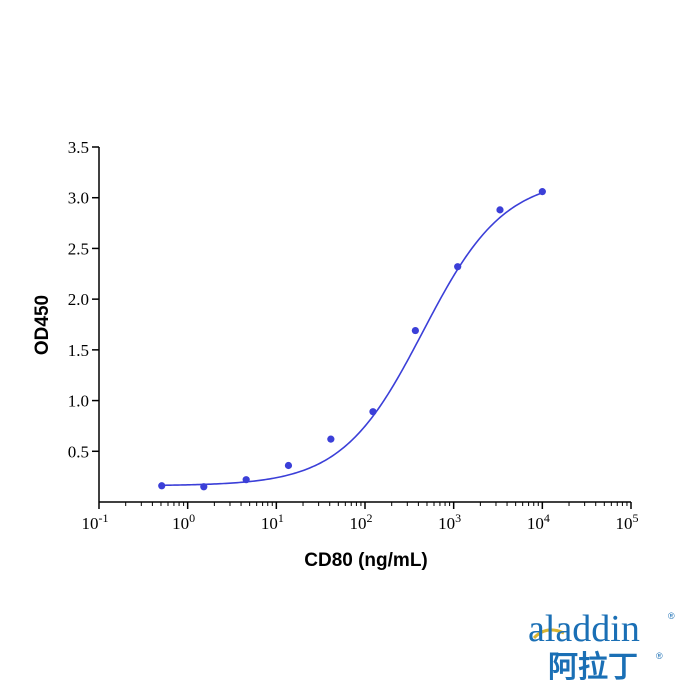  Describe the element at coordinates (361, 522) in the screenshot. I see `x-tick-label: 10²` at that location.